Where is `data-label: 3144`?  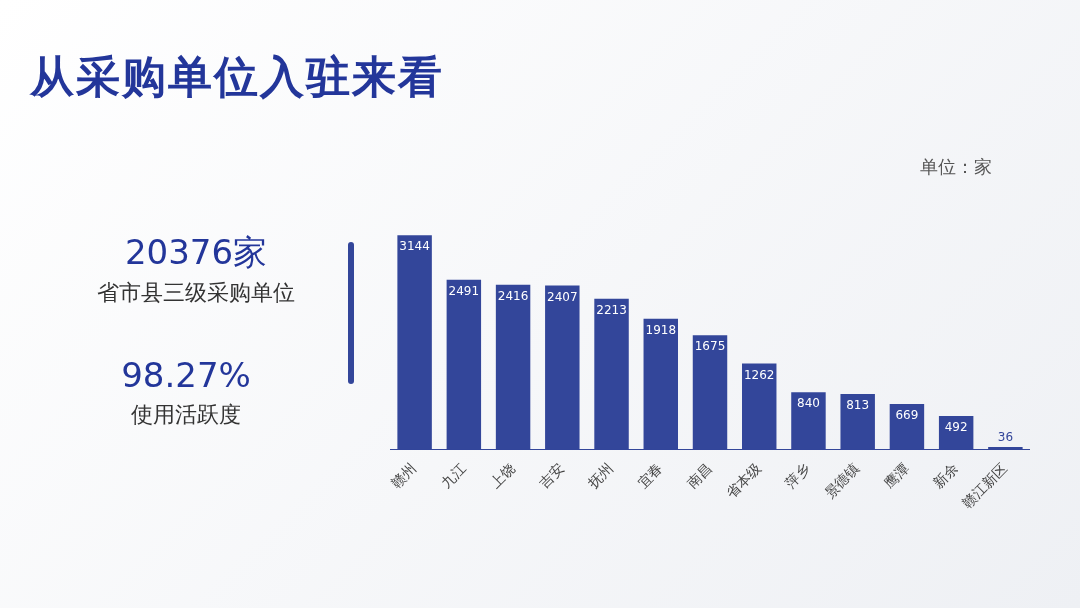
data-label: 3144 is located at coordinates (414, 246).